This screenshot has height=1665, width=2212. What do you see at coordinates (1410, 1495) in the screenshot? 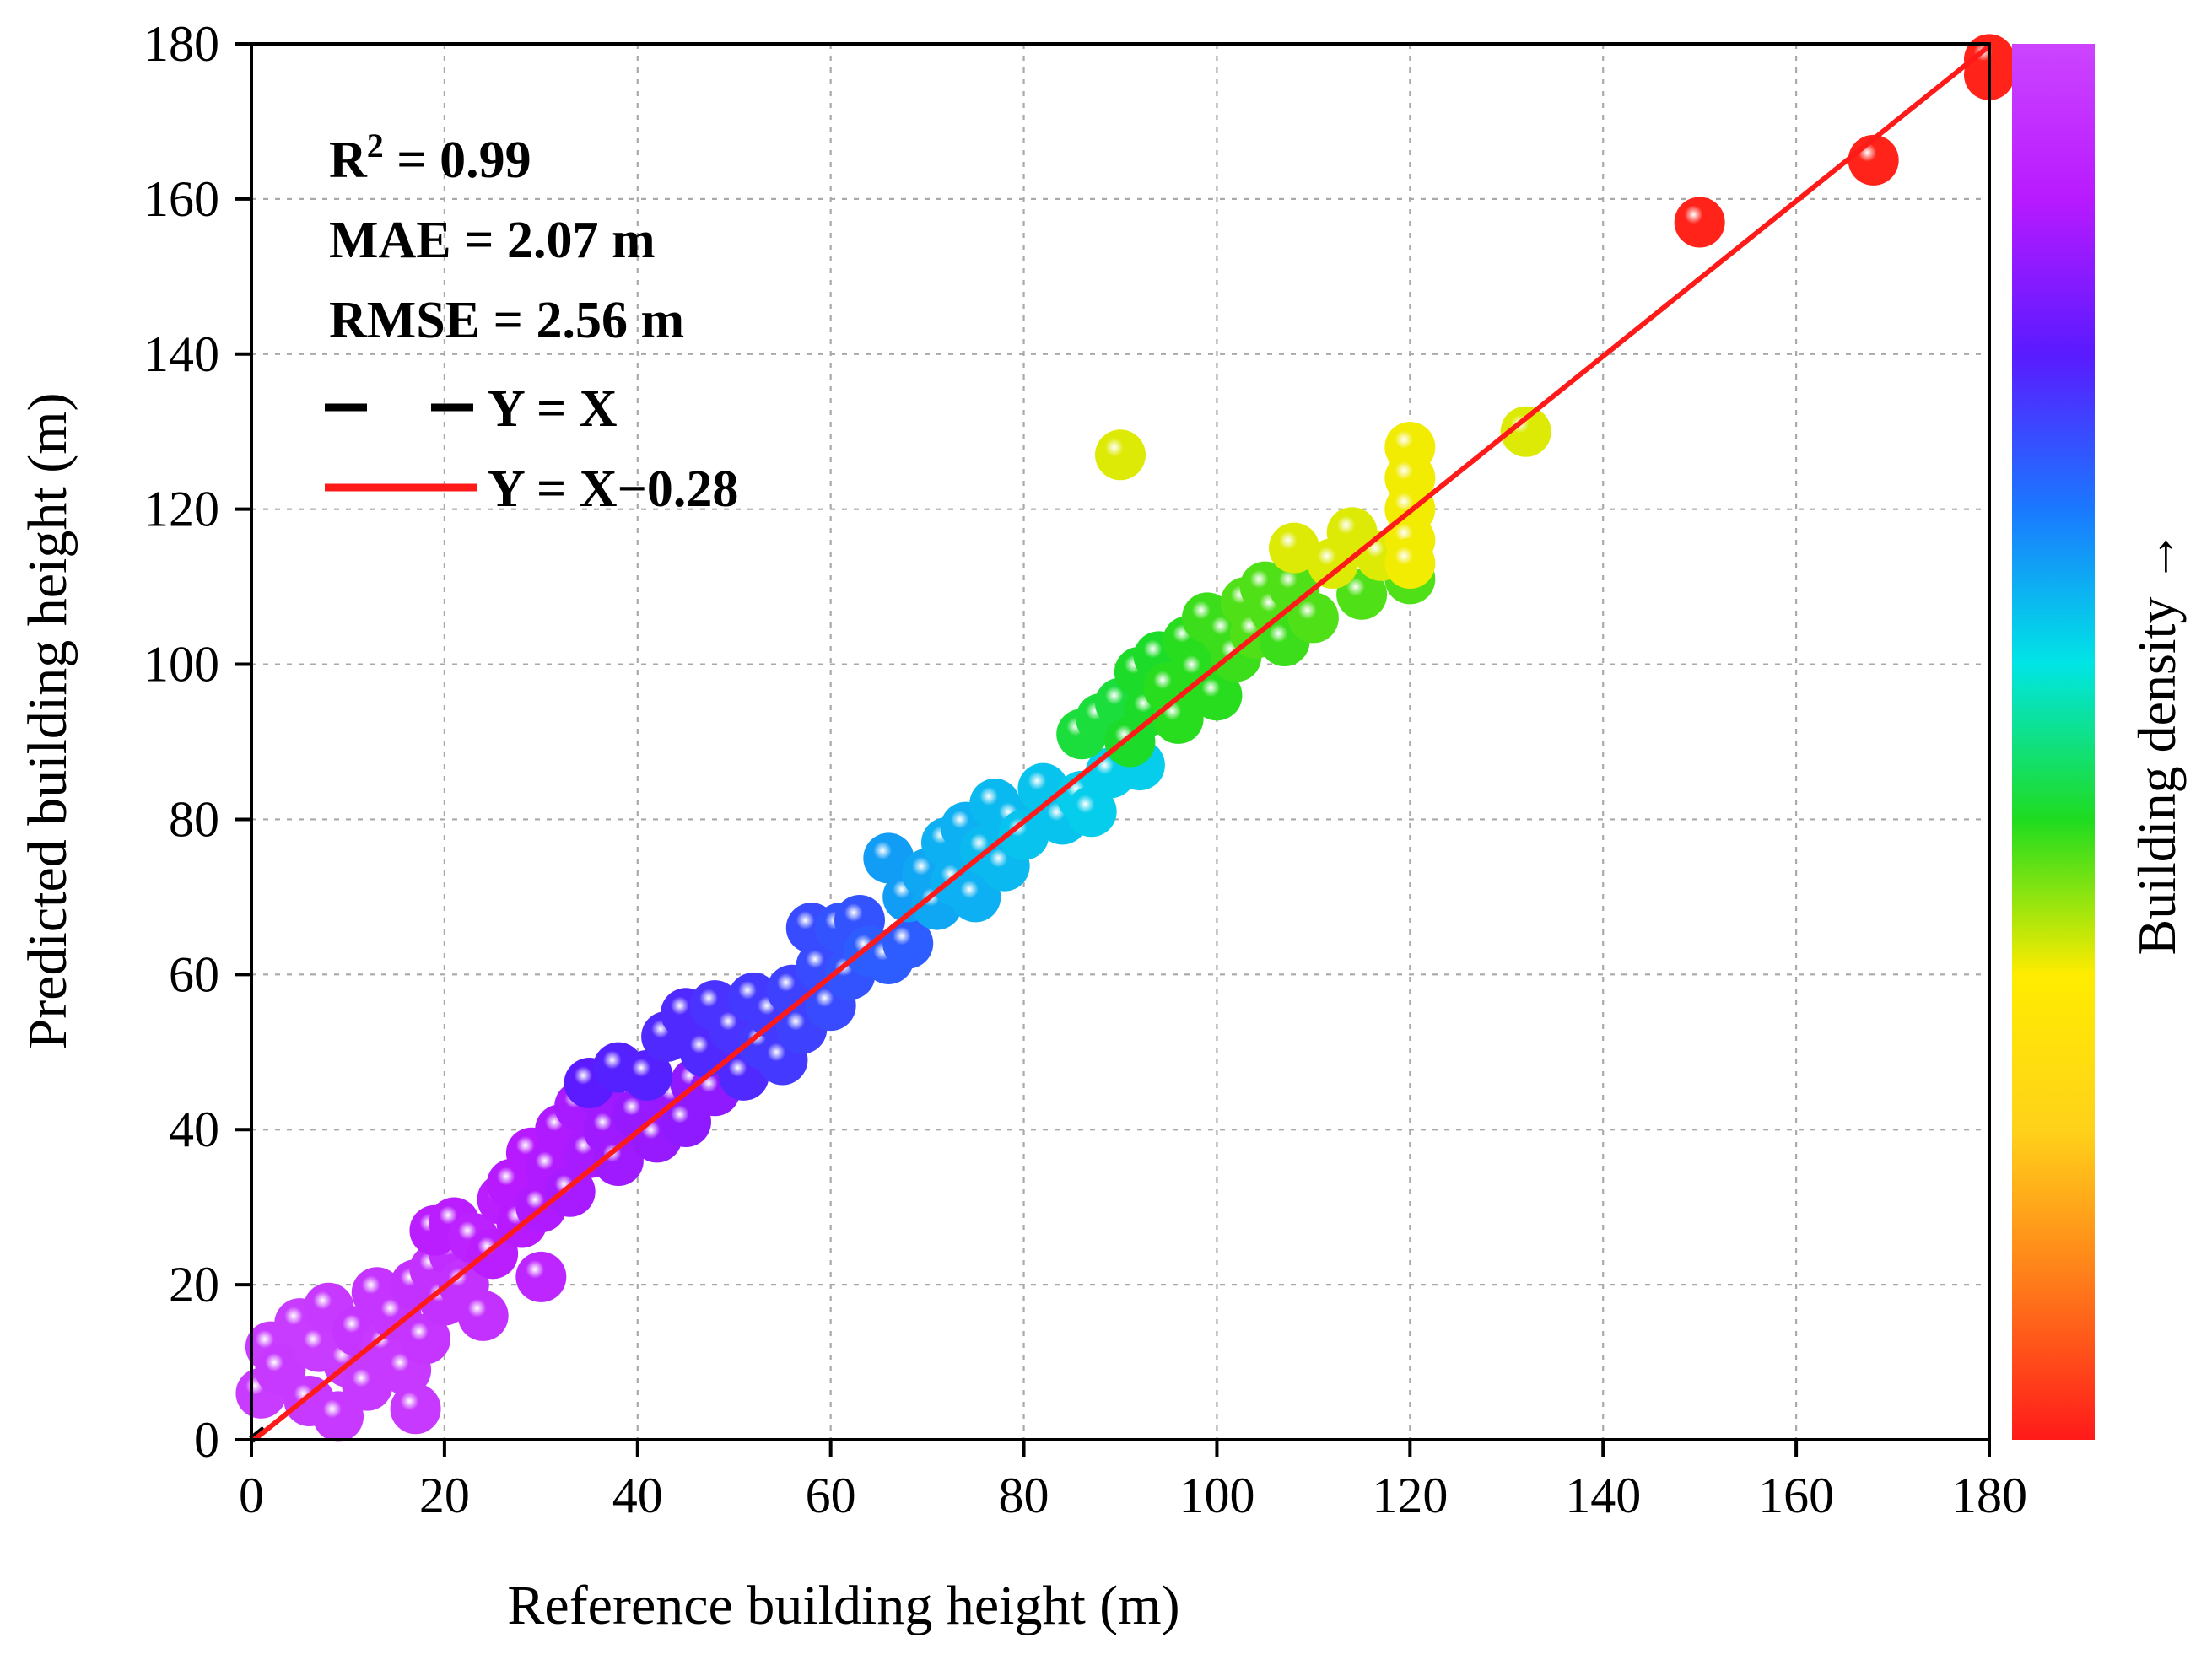
I see `x-tick-label: 120` at bounding box center [1410, 1495].